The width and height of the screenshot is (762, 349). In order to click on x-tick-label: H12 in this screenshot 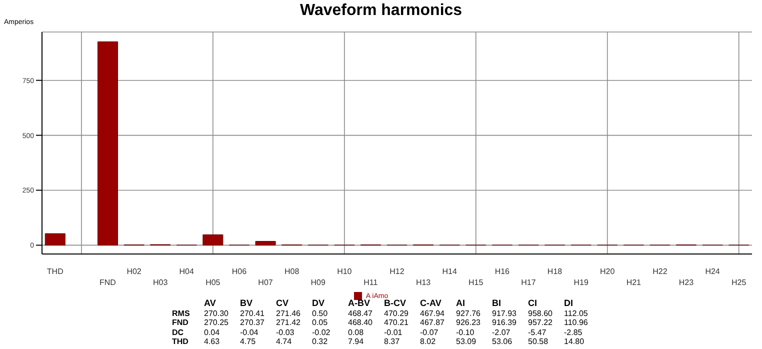, I will do `click(397, 271)`.